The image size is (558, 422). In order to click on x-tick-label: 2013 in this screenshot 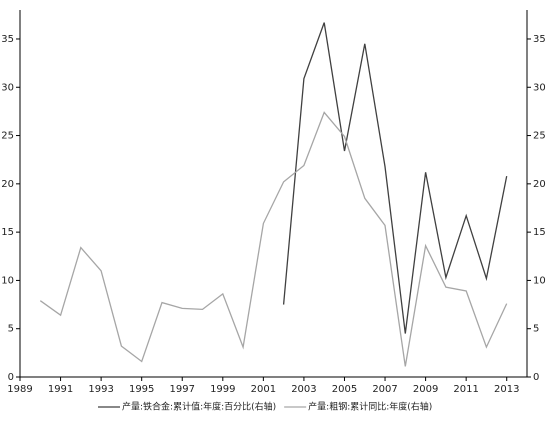, I will do `click(506, 389)`.